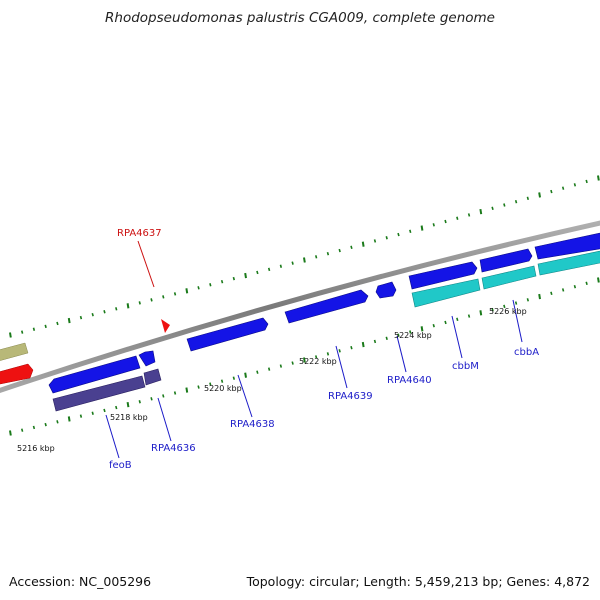  I want to click on gene-rpa4636-dark, so click(152, 377).